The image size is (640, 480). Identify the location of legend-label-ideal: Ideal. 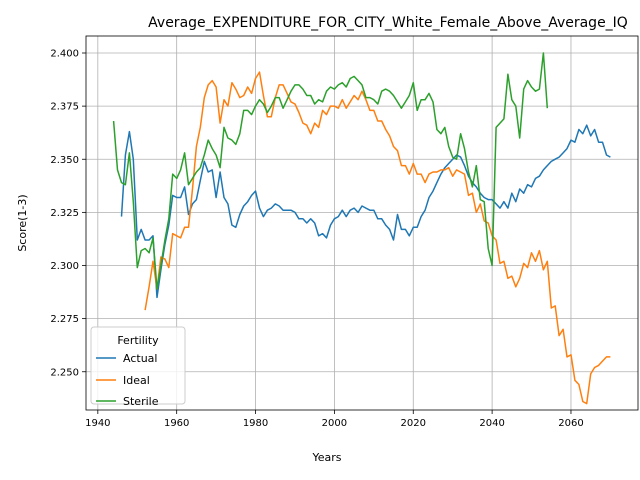
(136, 380).